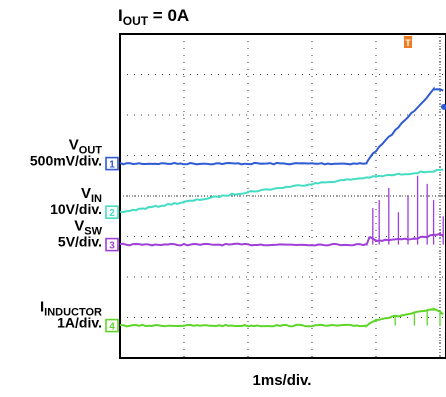 This screenshot has height=397, width=446. I want to click on ground-marker-ch4, so click(112, 325).